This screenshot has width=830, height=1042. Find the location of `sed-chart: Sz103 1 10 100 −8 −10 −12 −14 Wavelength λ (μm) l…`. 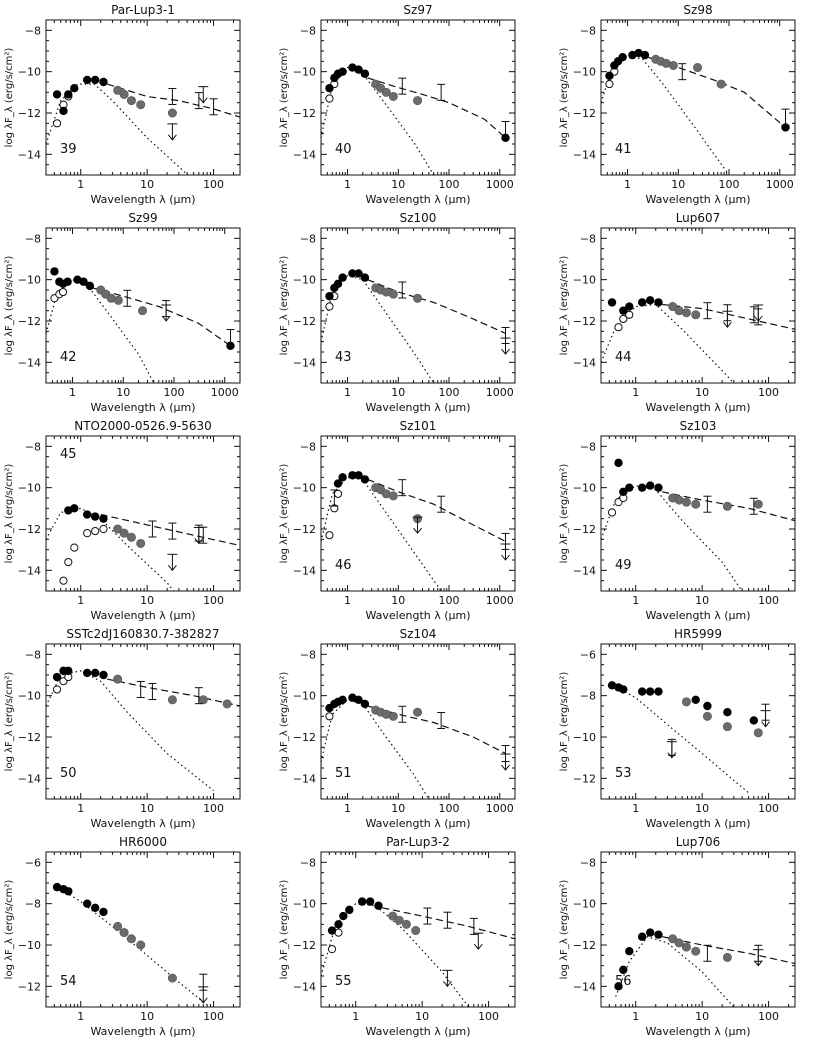

sed-chart: Sz103 1 10 100 −8 −10 −12 −14 Wavelength λ (μm) l… is located at coordinates (677, 520).